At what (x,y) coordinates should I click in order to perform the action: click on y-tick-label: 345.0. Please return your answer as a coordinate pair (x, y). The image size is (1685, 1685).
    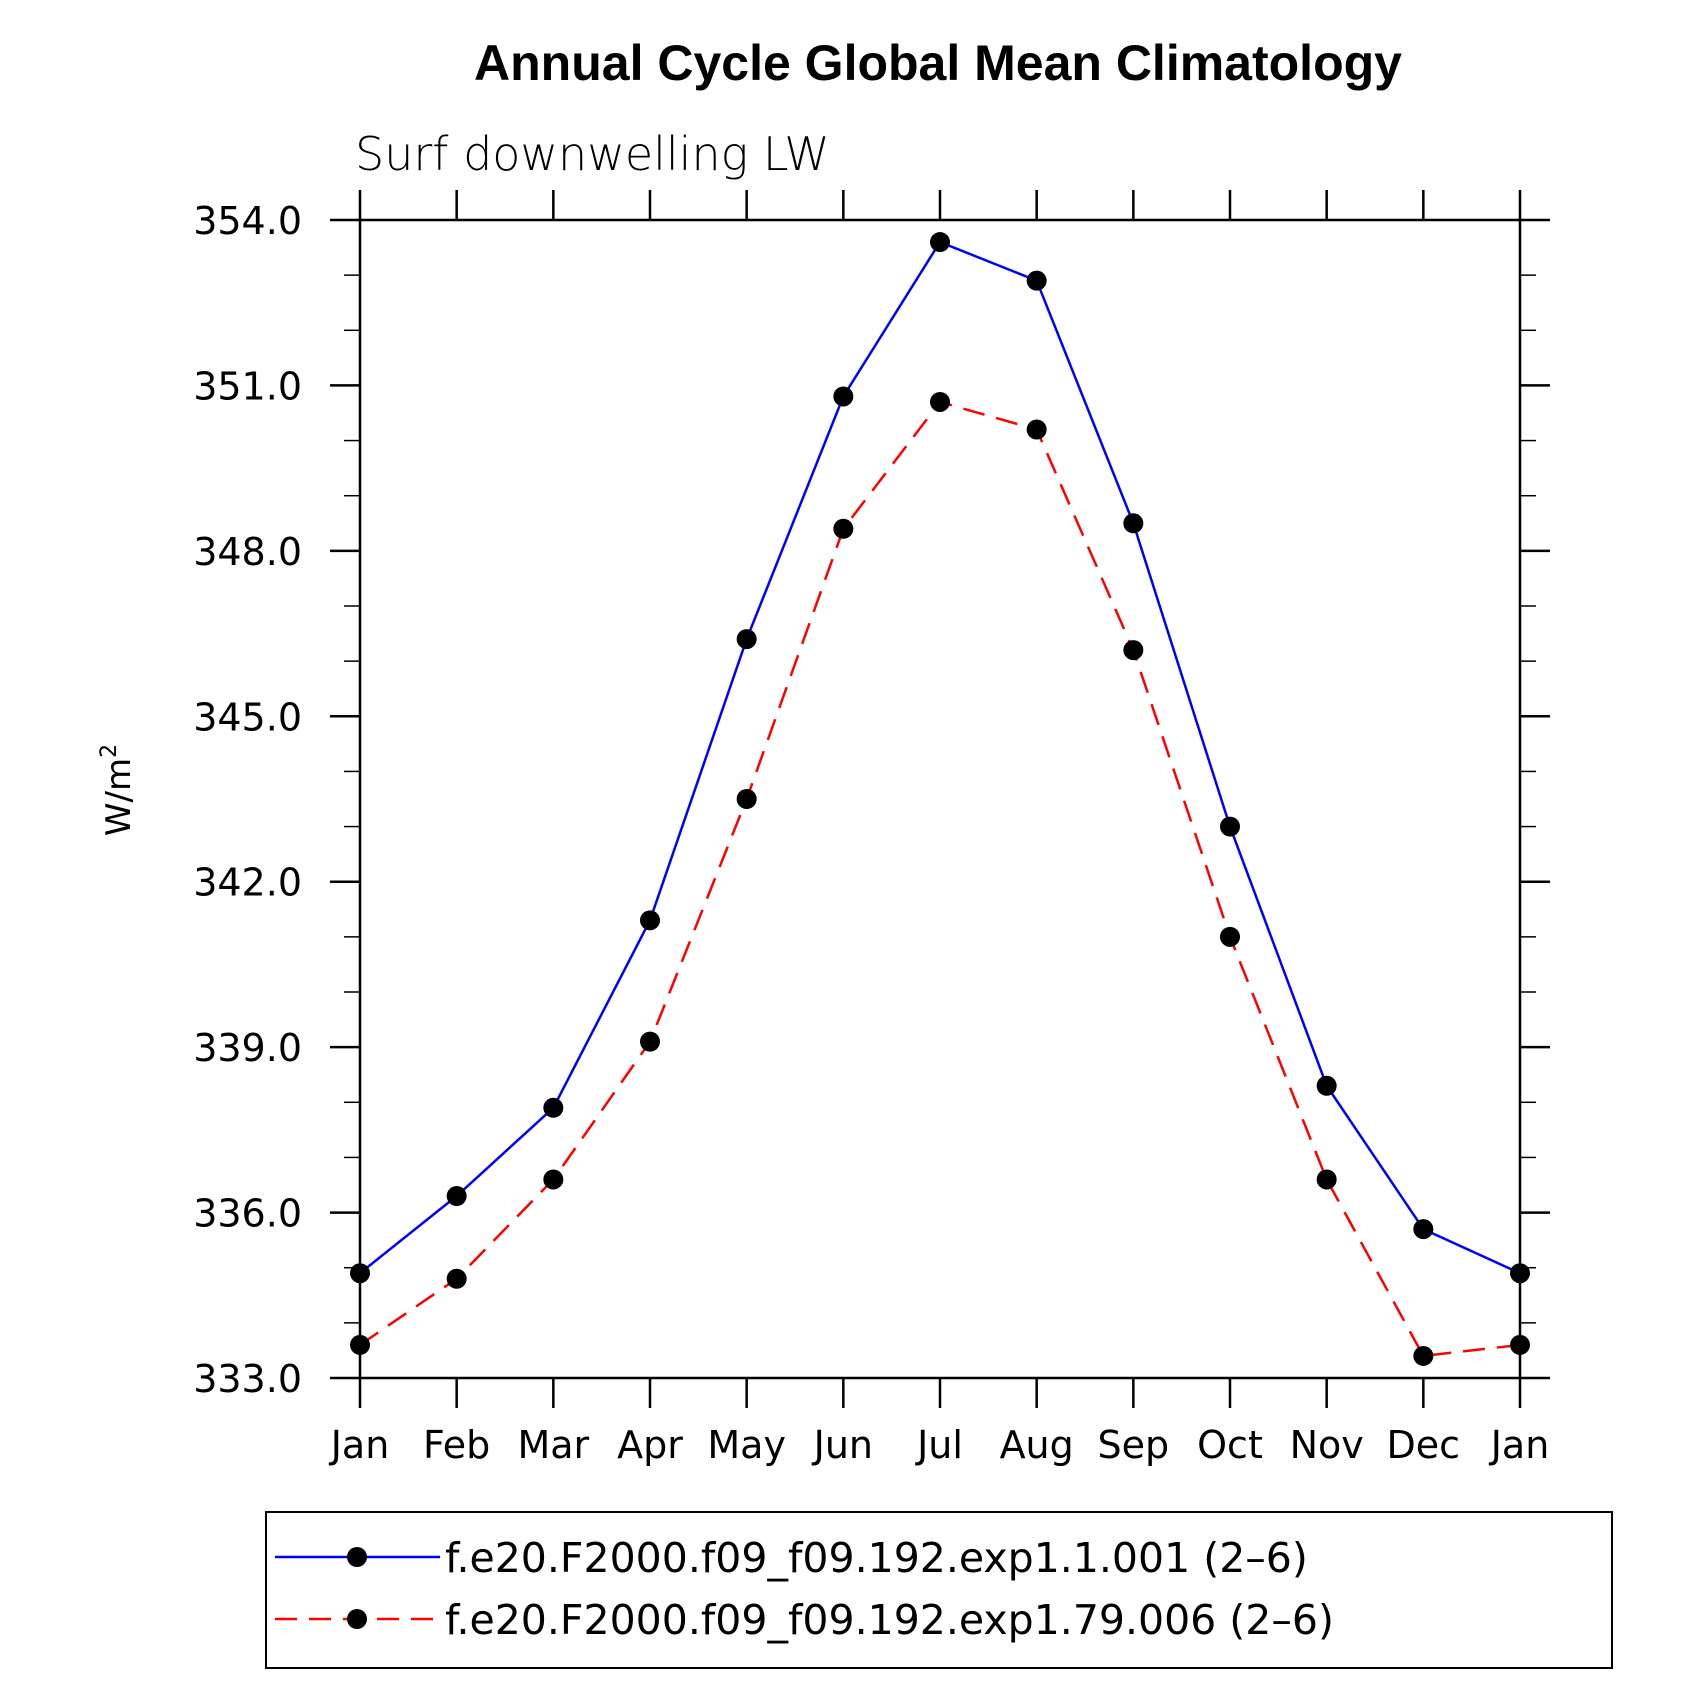
    Looking at the image, I should click on (247, 717).